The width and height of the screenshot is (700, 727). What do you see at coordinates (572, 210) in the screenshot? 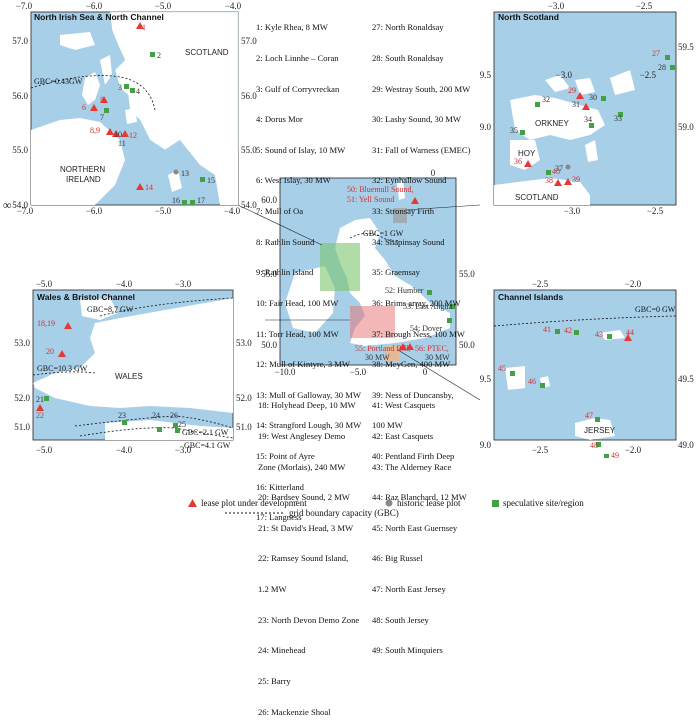
I see `ns-xtick-b1: −3.0` at bounding box center [572, 210].